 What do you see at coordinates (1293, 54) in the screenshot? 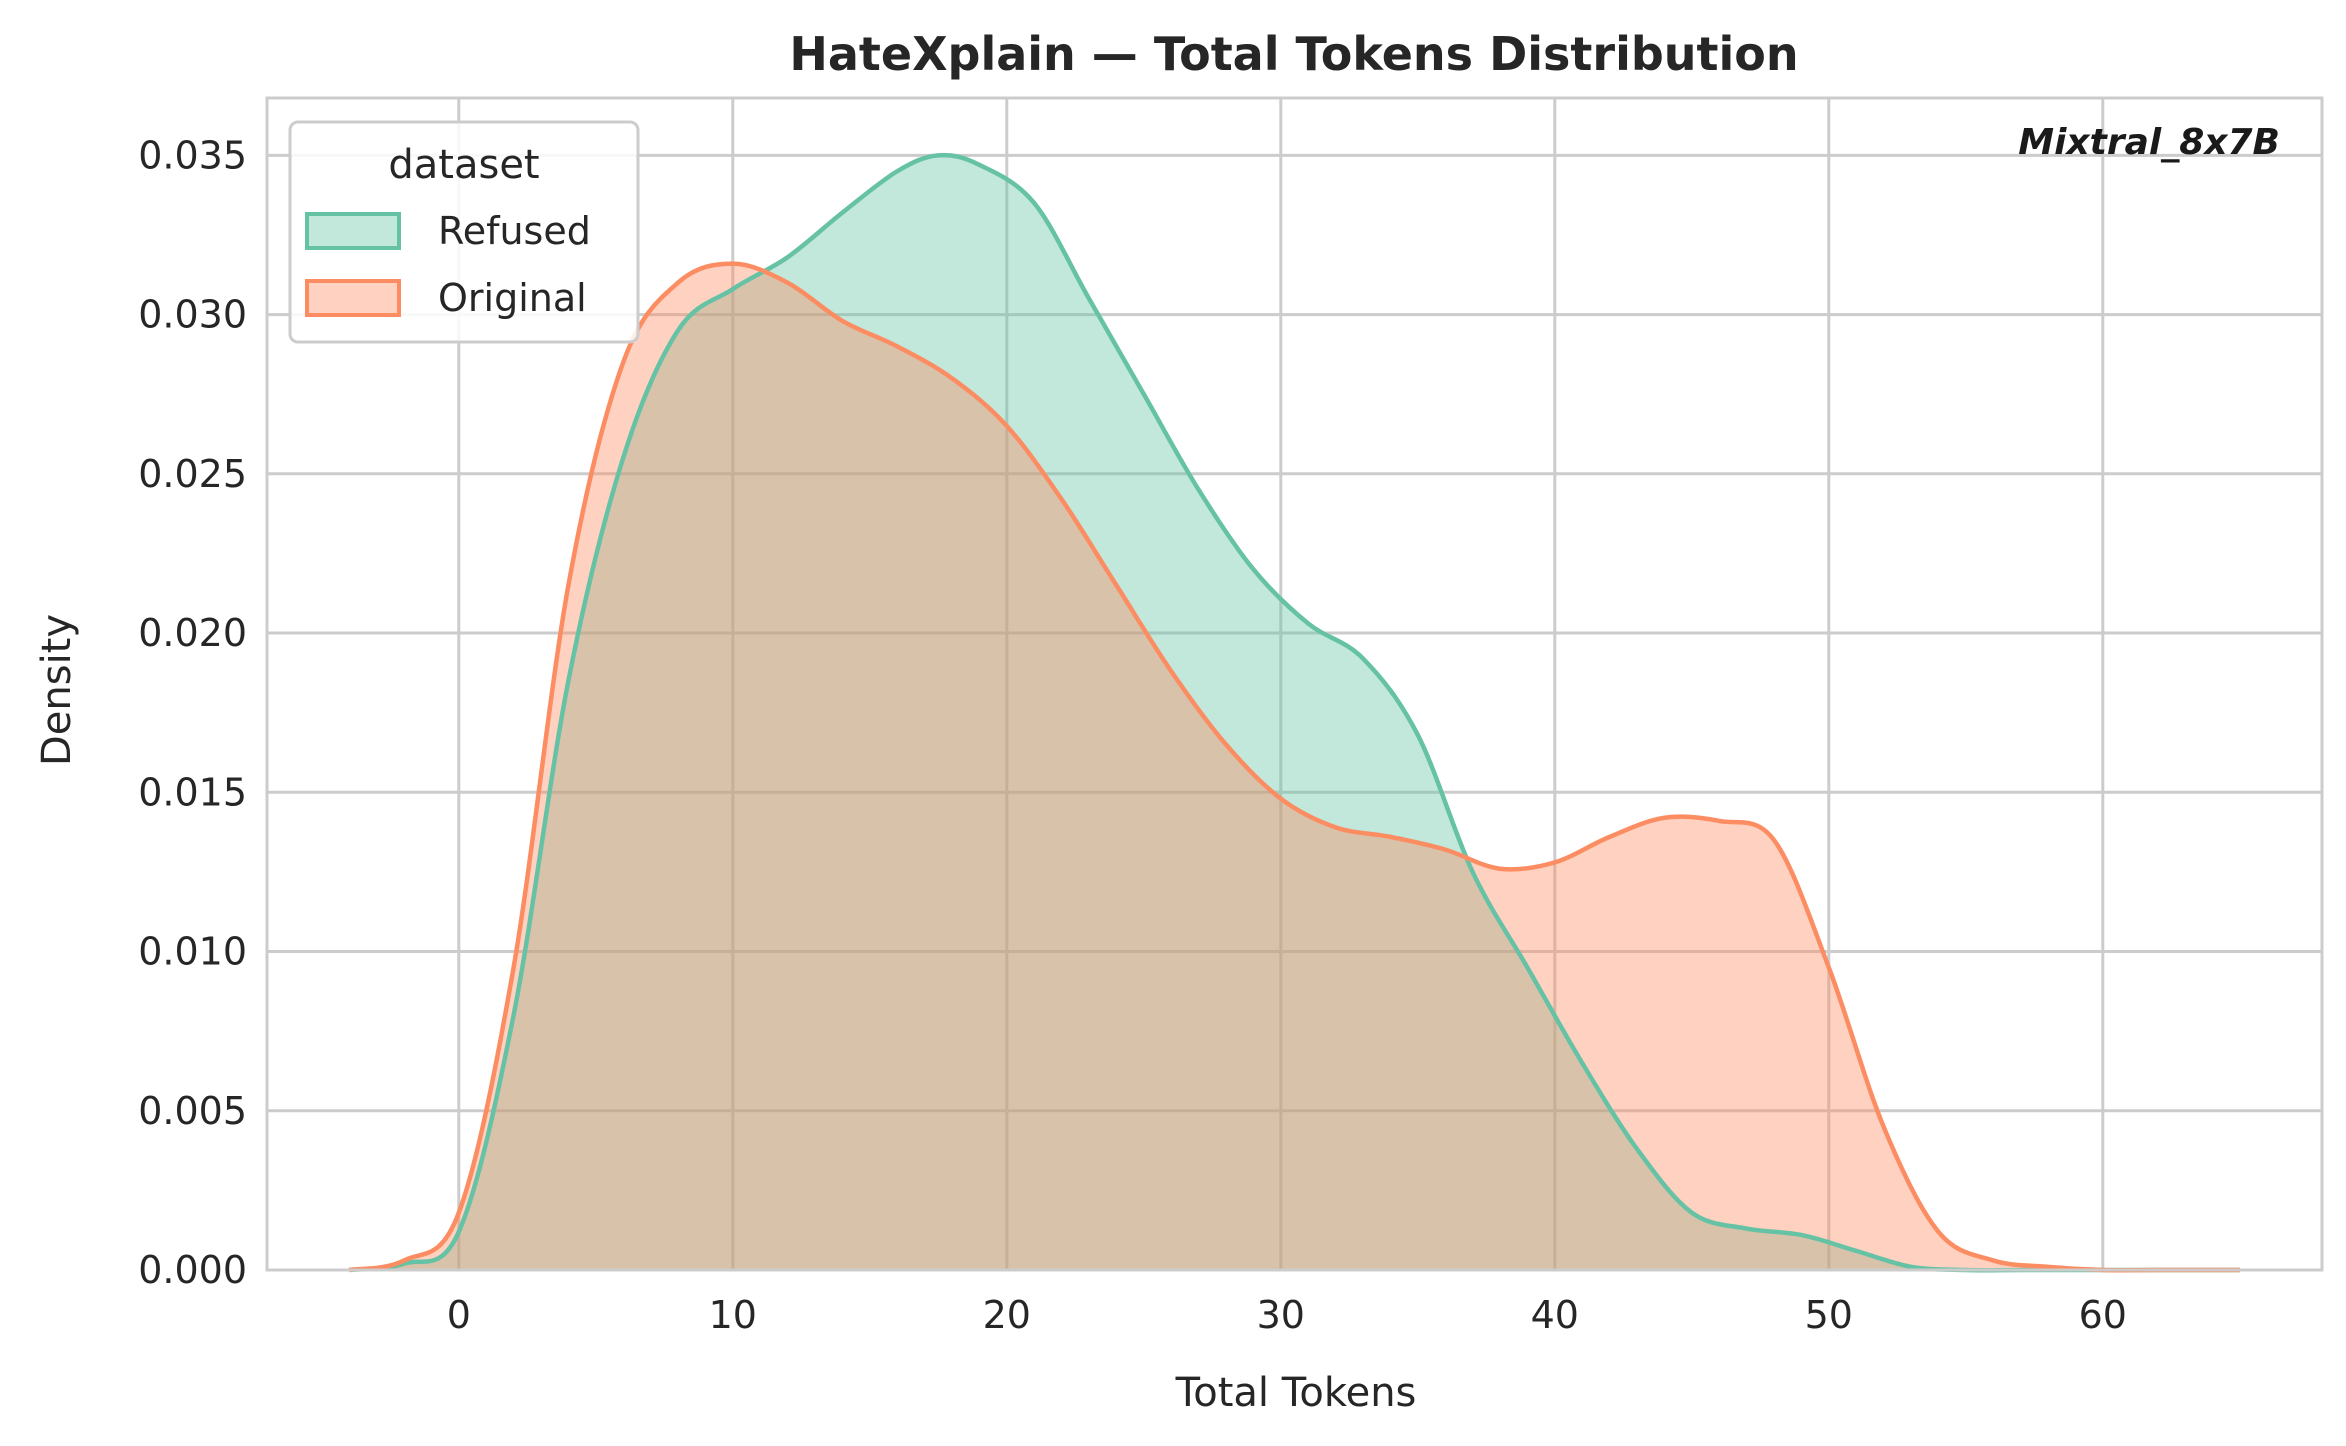
I see `chart-title: HateXplain — Total Tokens Distribution` at bounding box center [1293, 54].